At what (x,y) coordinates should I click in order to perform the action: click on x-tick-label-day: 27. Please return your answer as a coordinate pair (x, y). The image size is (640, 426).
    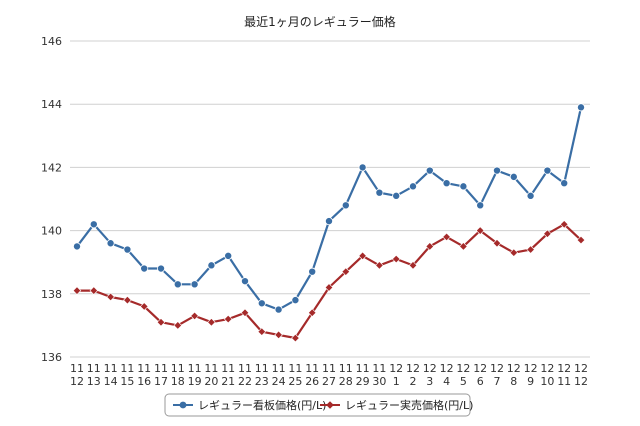
    Looking at the image, I should click on (329, 381).